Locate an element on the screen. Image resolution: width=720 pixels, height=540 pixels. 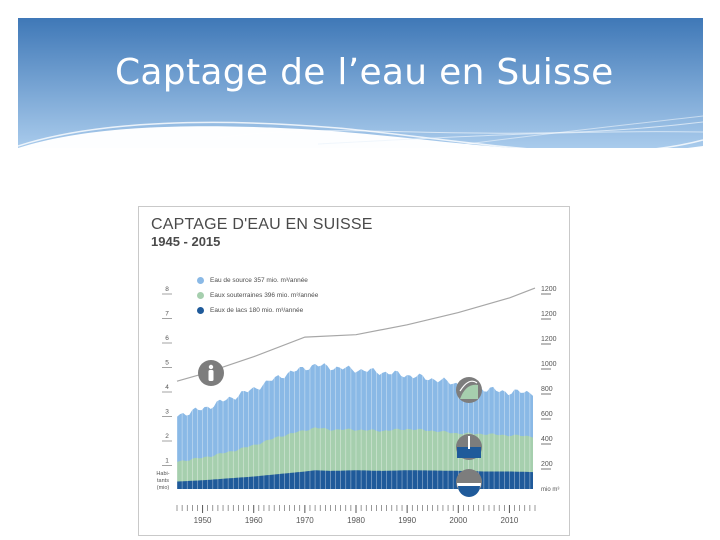
x-tick-label: 1970 is located at coordinates (305, 520).